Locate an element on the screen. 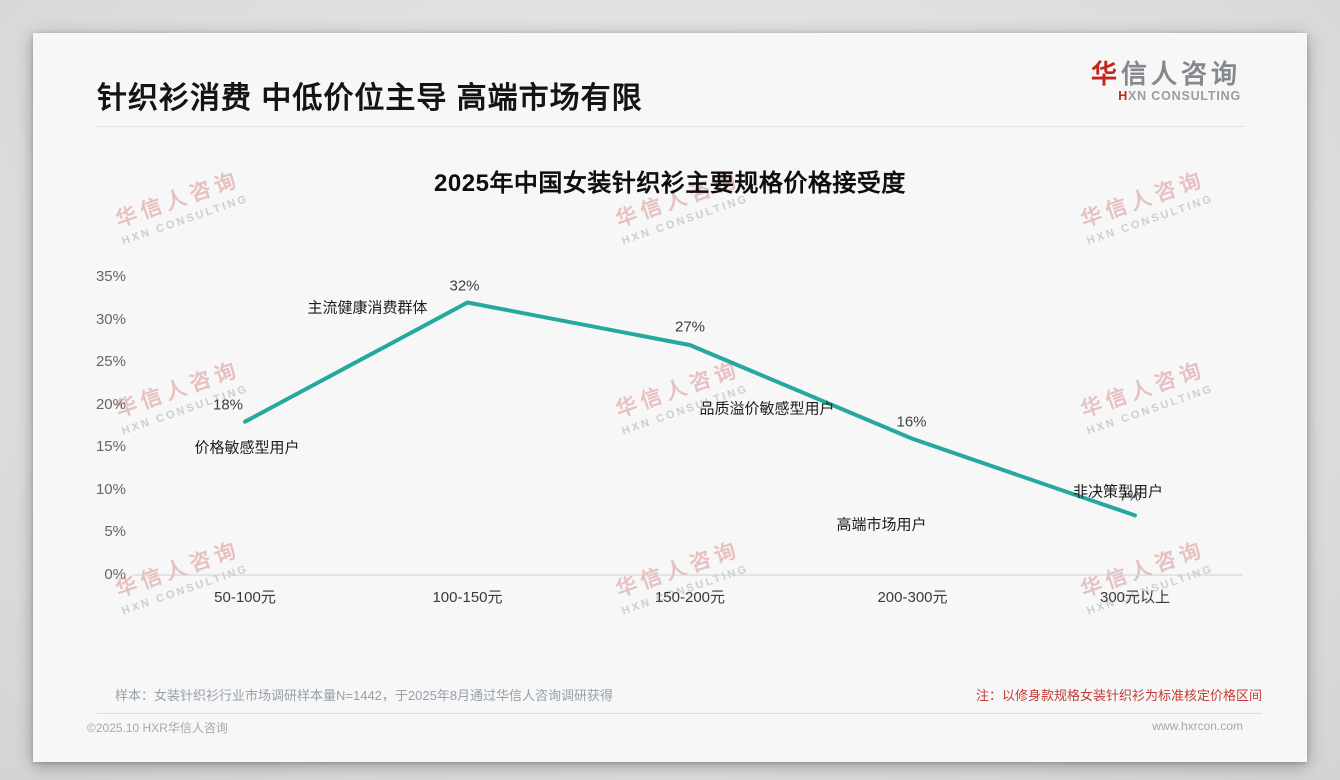 The image size is (1340, 780). y-axis-tick: 15% is located at coordinates (110, 447).